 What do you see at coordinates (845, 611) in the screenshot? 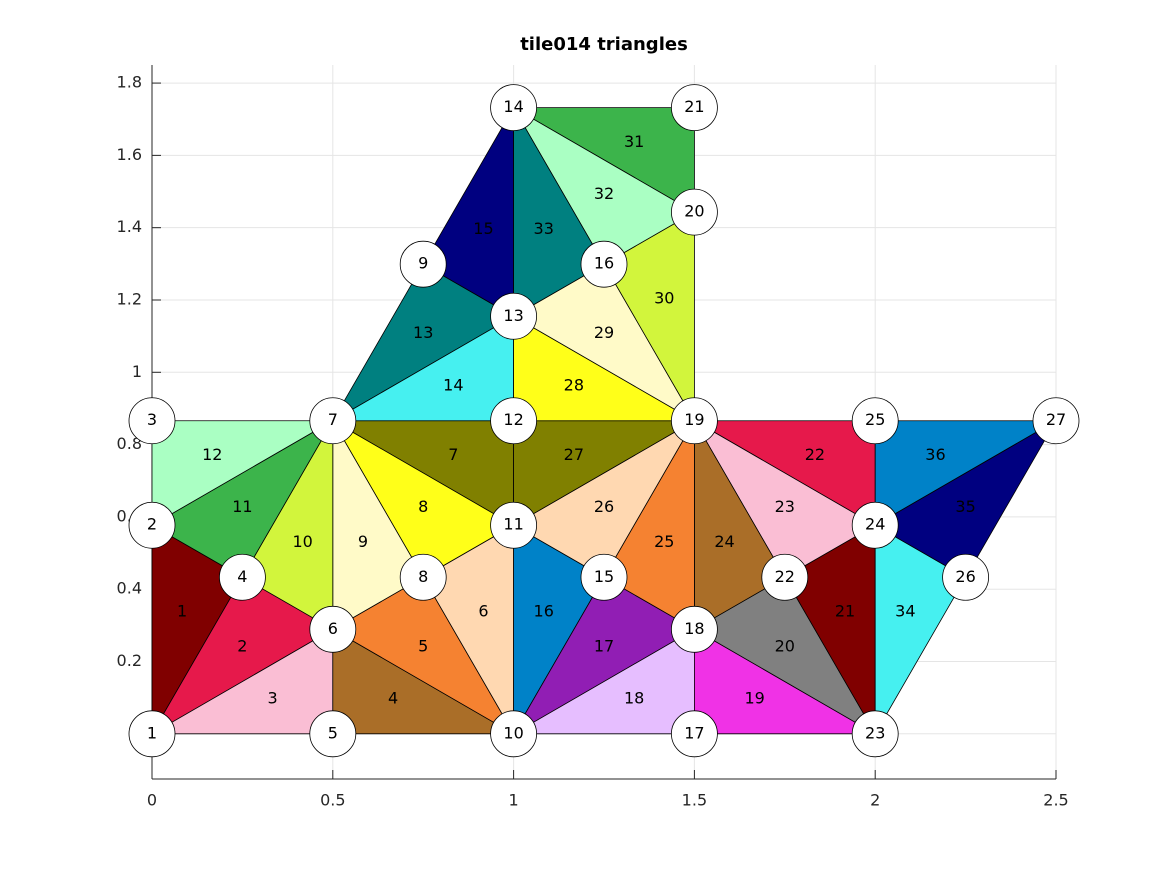
I see `triangle-label: 21` at bounding box center [845, 611].